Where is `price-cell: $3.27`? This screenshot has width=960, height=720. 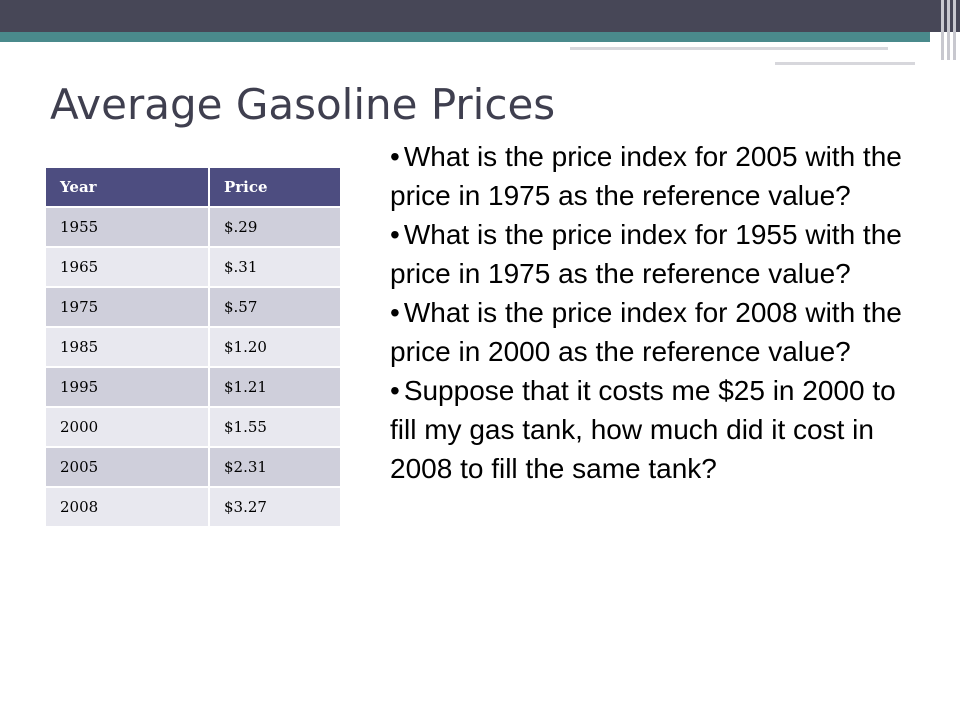
price-cell: $3.27 is located at coordinates (275, 507).